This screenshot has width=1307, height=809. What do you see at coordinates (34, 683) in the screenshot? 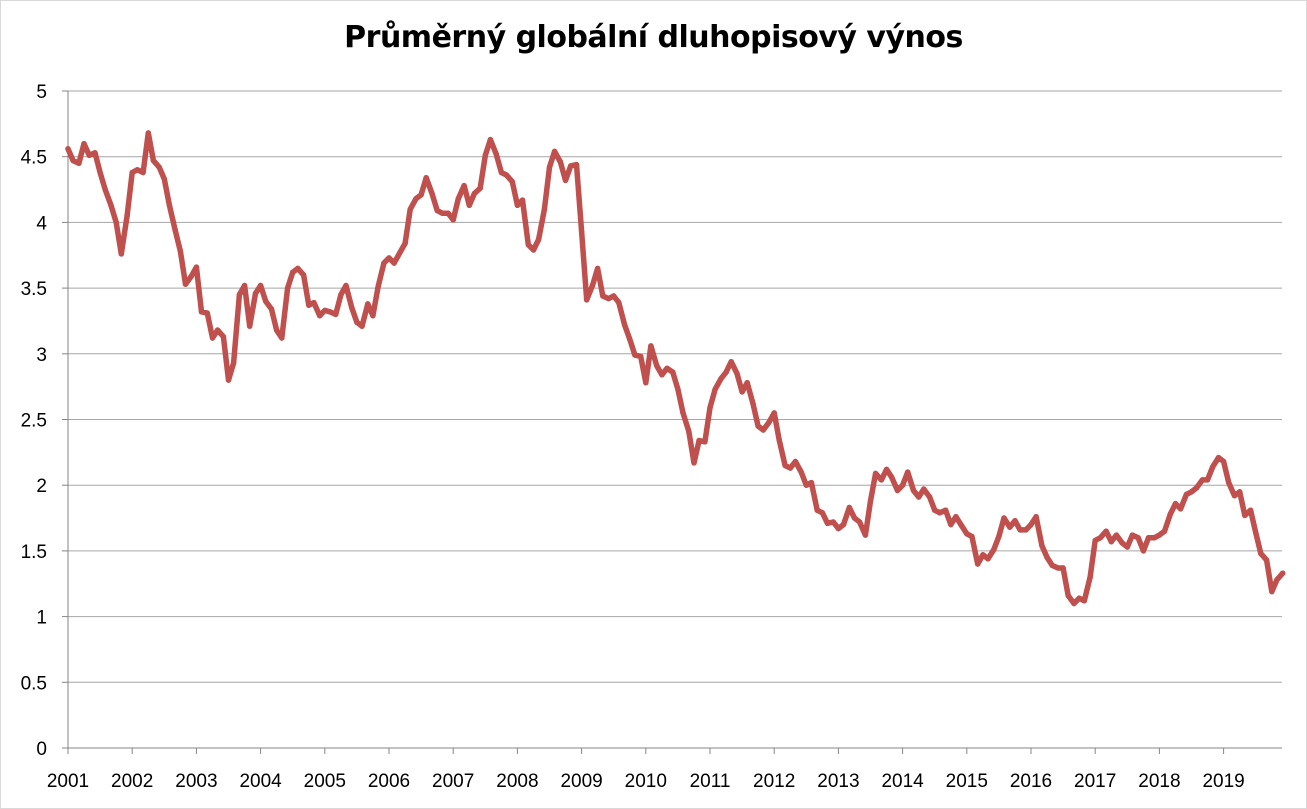
I see `y-tick-label: 0.5` at bounding box center [34, 683].